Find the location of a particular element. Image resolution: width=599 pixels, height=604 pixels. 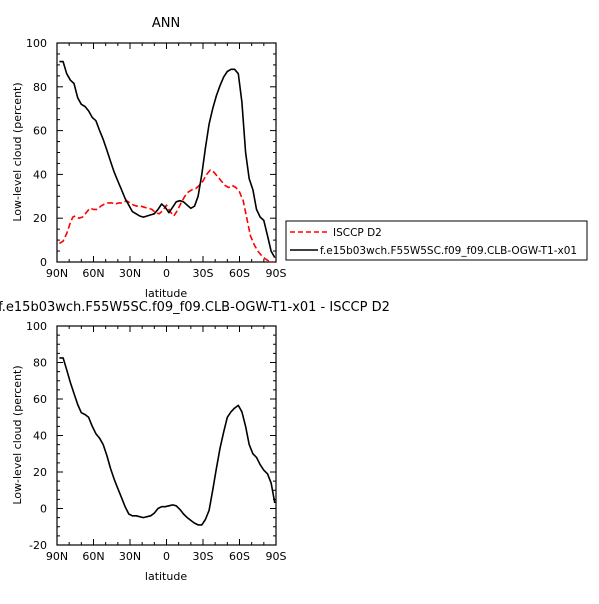

panel-title: ANN is located at coordinates (166, 23).